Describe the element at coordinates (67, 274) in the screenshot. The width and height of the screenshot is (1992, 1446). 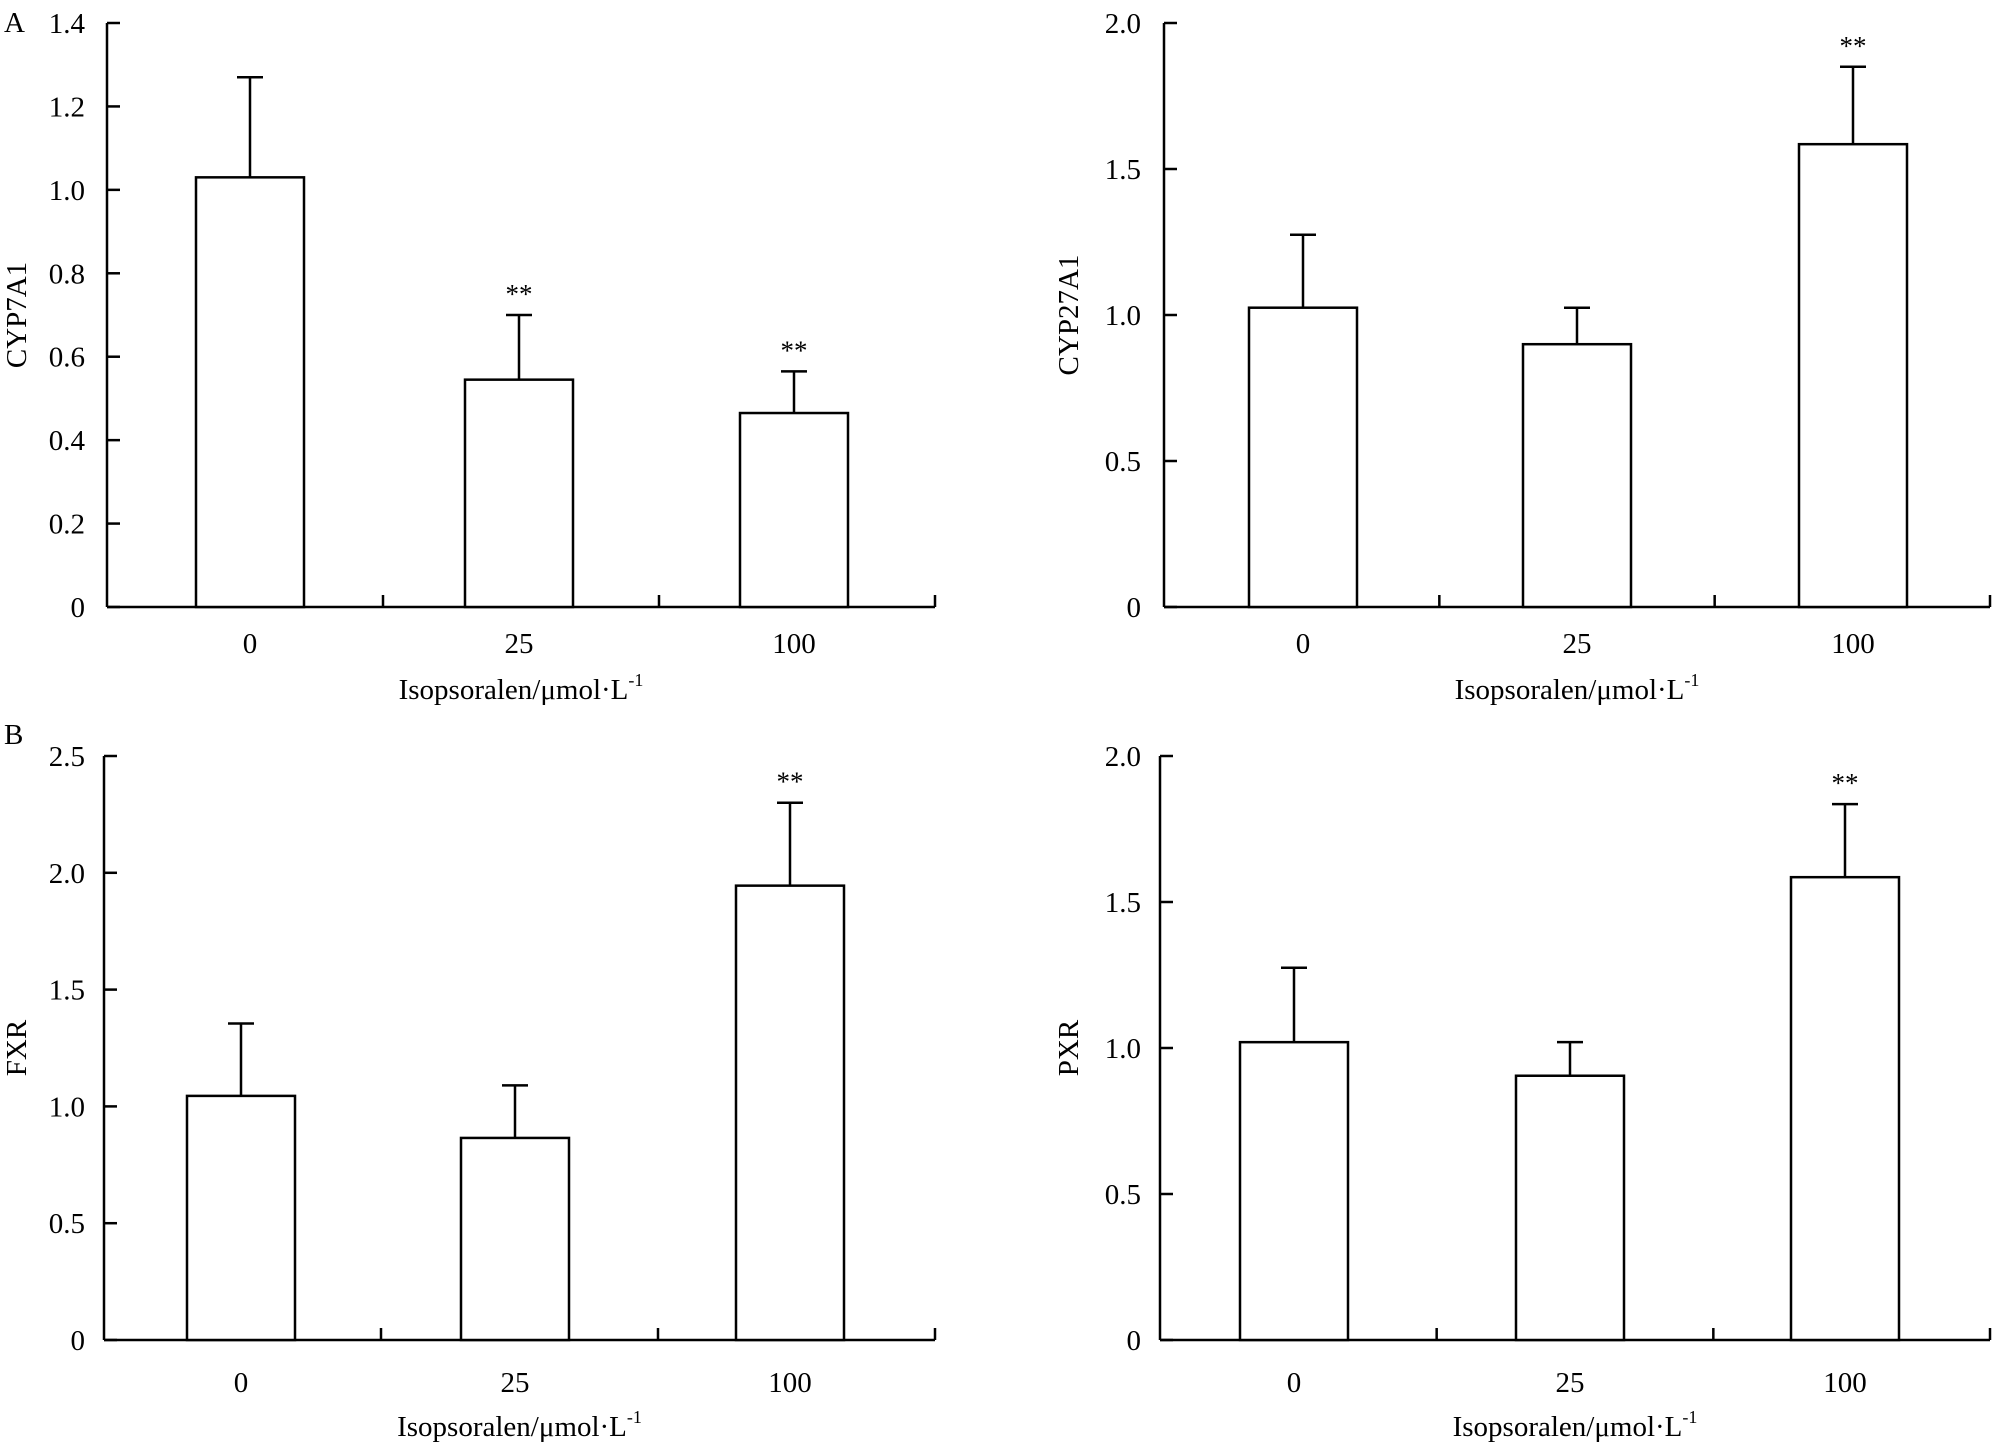
I see `y-tick-label: 0.8` at that location.